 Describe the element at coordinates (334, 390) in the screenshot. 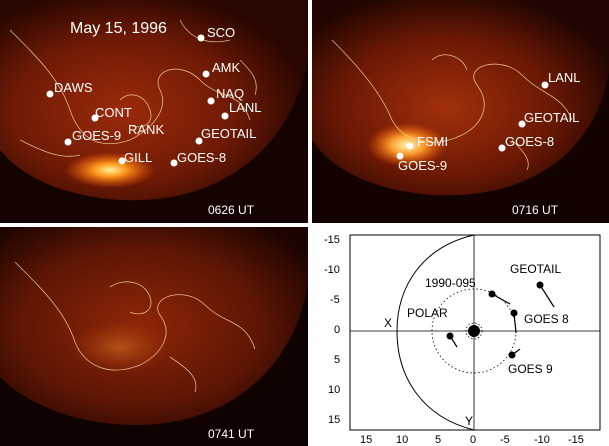

I see `y-tick-label: 10` at that location.